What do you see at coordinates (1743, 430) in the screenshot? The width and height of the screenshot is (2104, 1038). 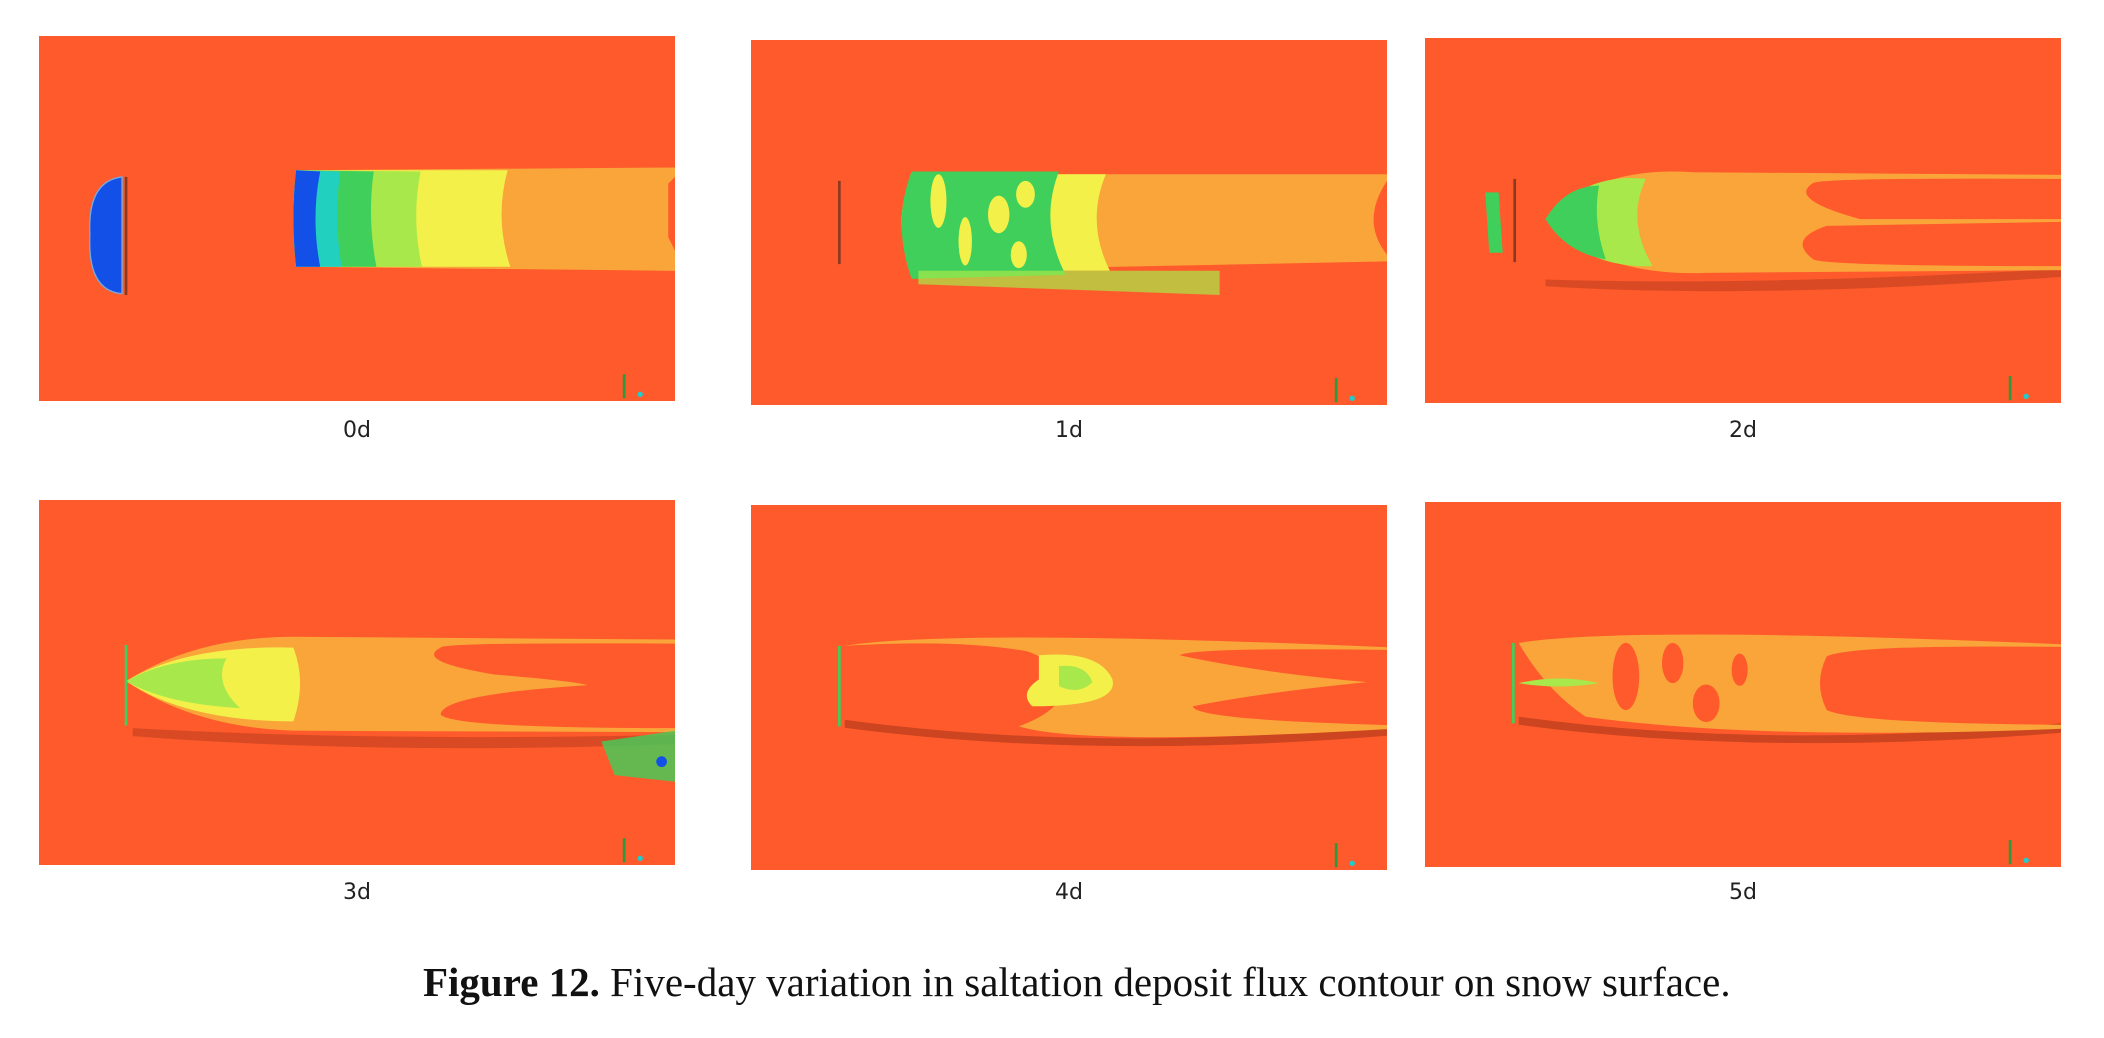 I see `panel-label: 2d` at bounding box center [1743, 430].